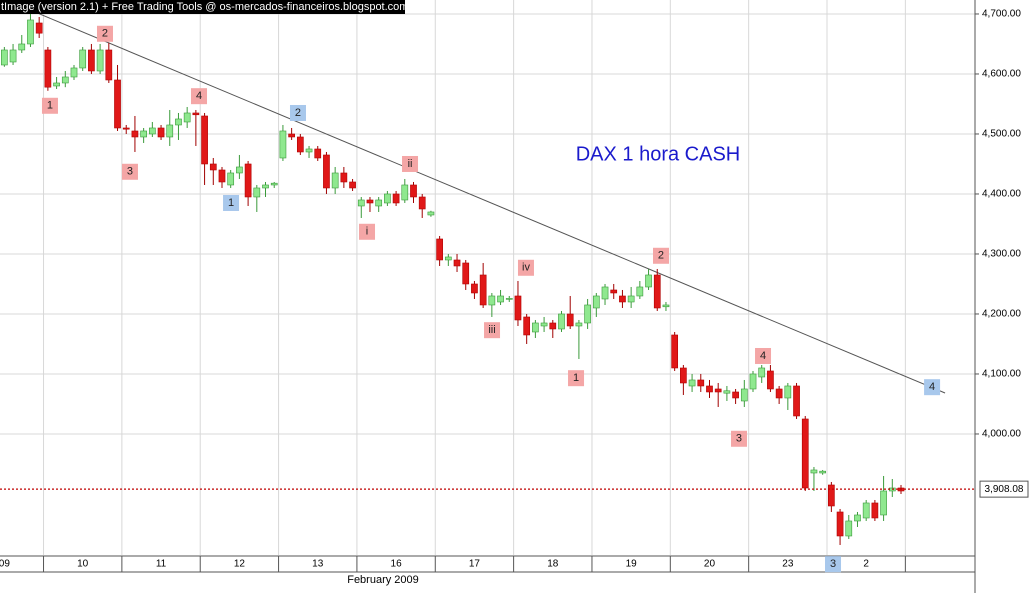 Image resolution: width=1032 pixels, height=593 pixels. I want to click on x-tick-label: 11, so click(161, 564).